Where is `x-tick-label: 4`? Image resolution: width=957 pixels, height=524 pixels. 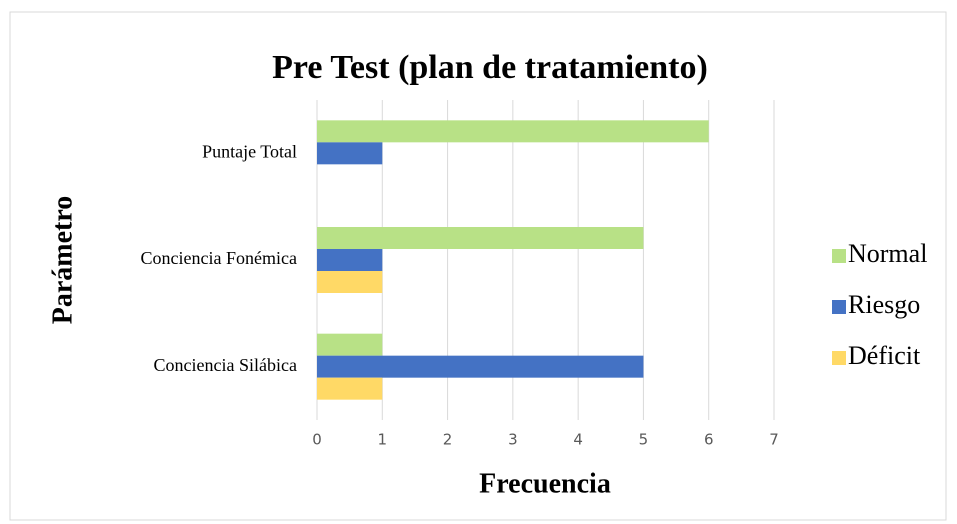 x-tick-label: 4 is located at coordinates (578, 440).